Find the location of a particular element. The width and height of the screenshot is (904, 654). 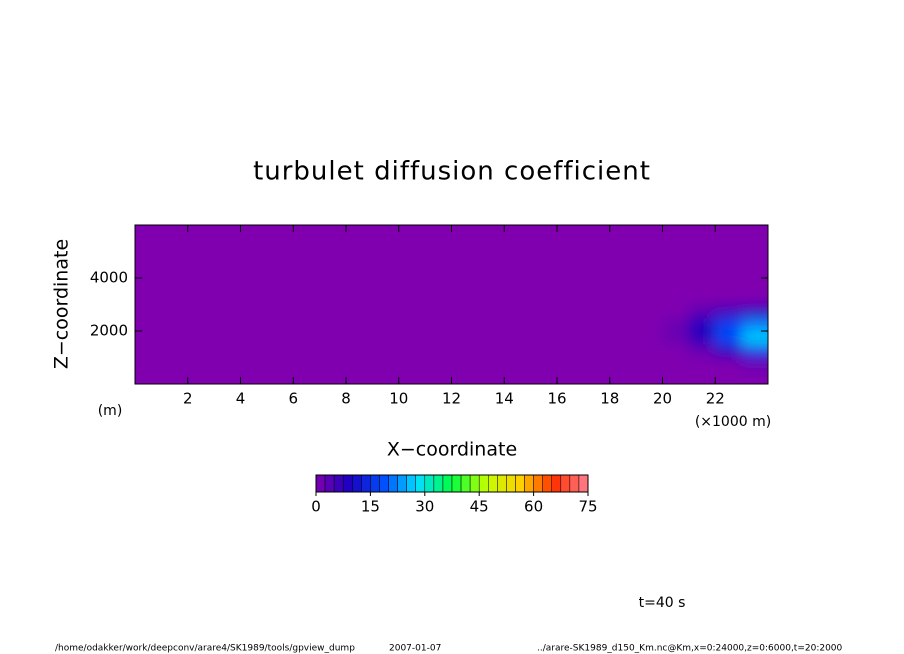

x-tick-label: 22 is located at coordinates (715, 399).